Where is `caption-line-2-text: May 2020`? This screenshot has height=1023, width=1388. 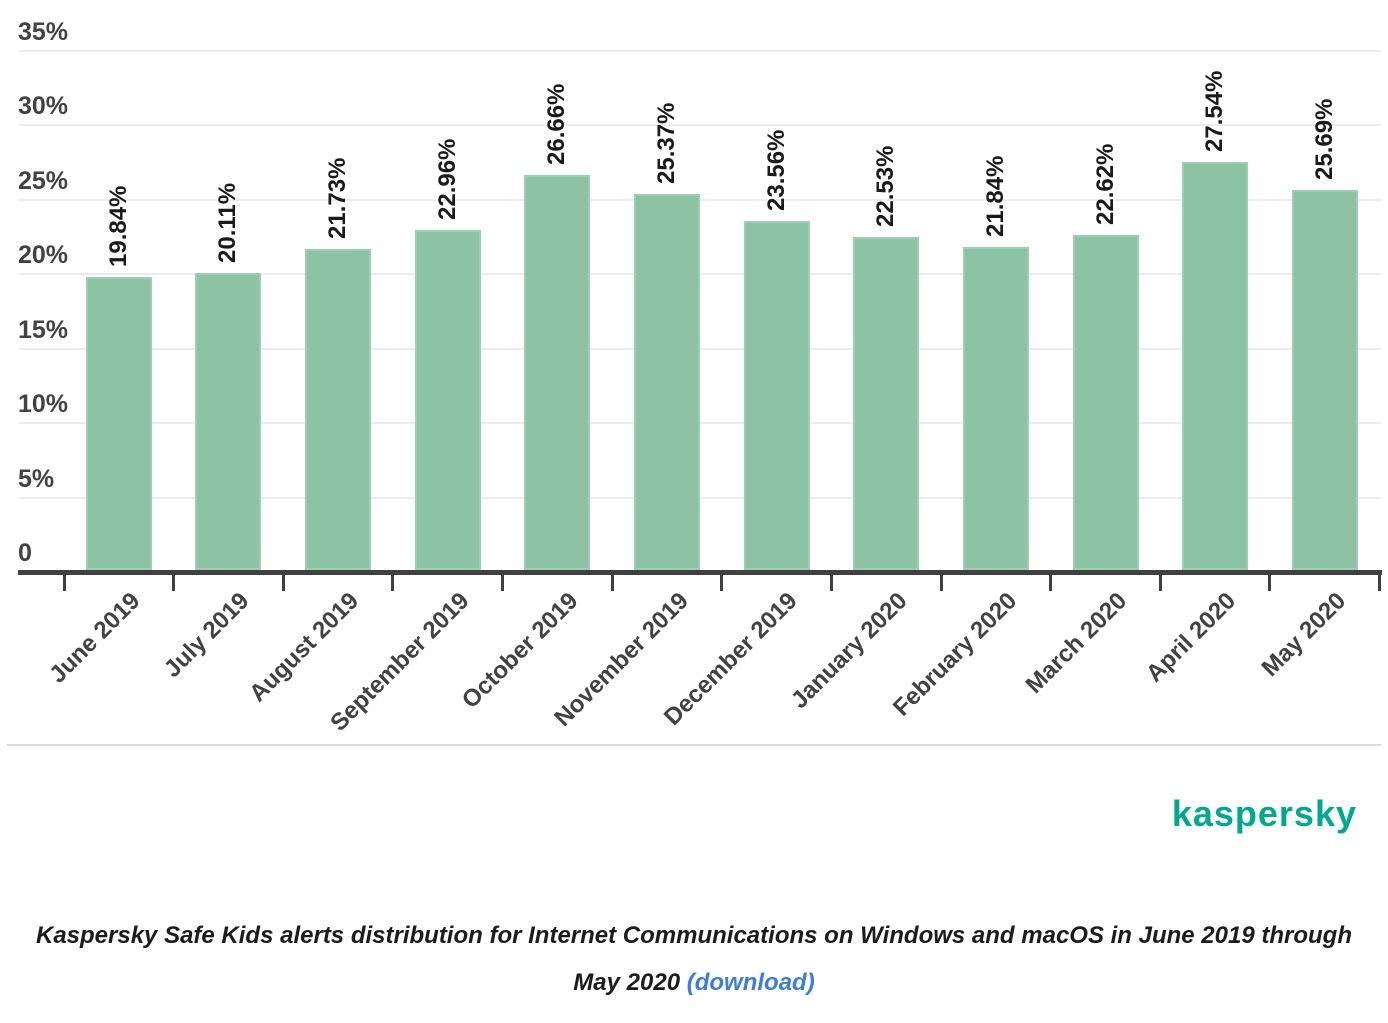
caption-line-2-text: May 2020 is located at coordinates (627, 982).